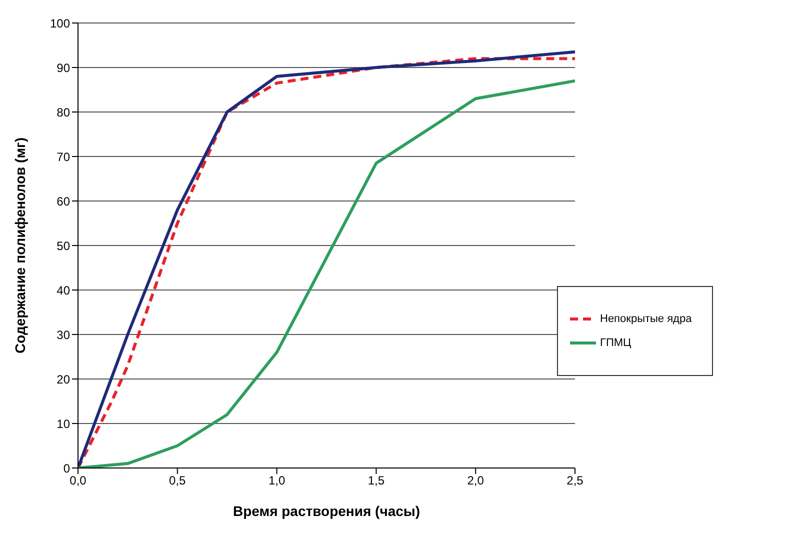 The height and width of the screenshot is (541, 789). What do you see at coordinates (475, 481) in the screenshot?
I see `x-tick-label: 2,0` at bounding box center [475, 481].